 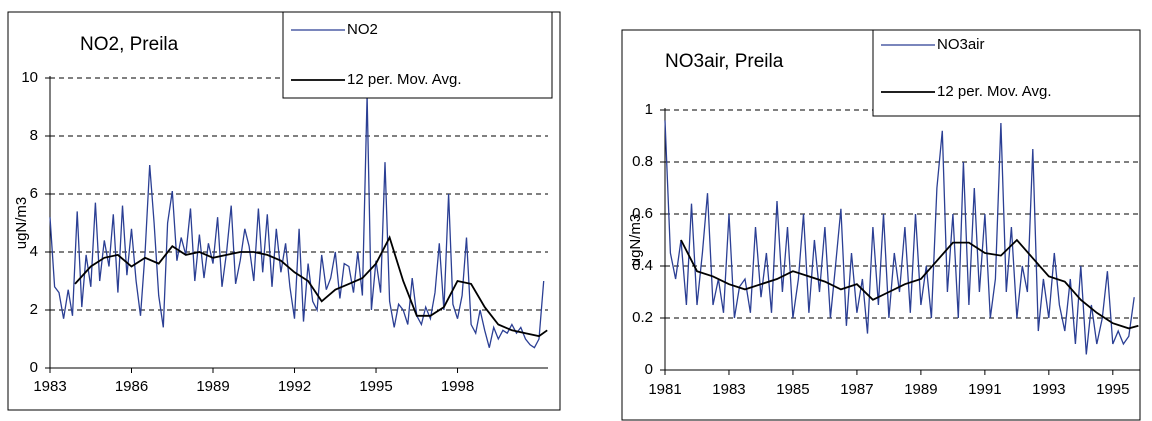 I want to click on y-tick-label: 0.8, so click(x=642, y=161).